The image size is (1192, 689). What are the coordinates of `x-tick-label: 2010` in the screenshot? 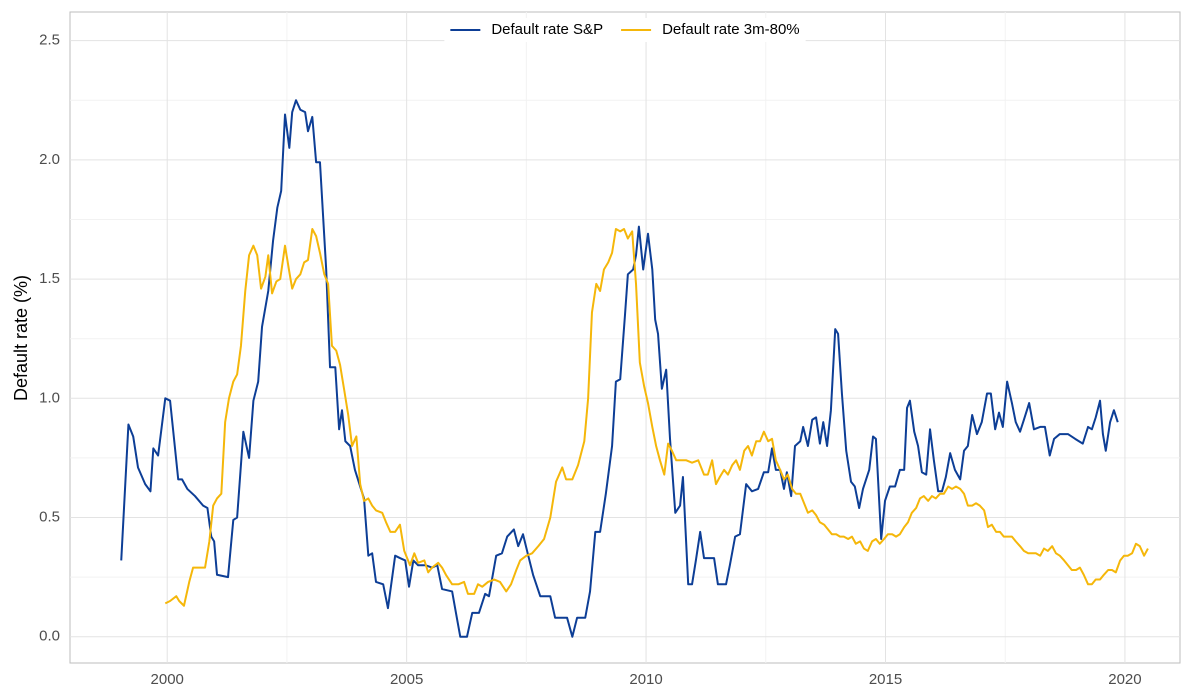 It's located at (645, 679).